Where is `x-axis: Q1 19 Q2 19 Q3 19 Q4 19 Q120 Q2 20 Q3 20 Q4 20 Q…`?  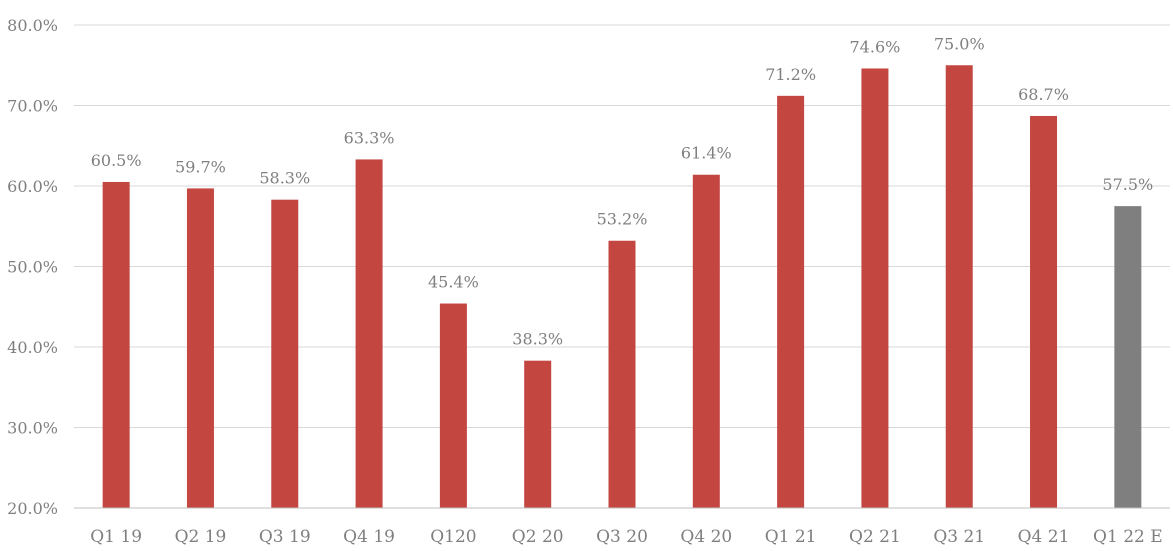 x-axis: Q1 19 Q2 19 Q3 19 Q4 19 Q120 Q2 20 Q3 20 Q4 20 Q… is located at coordinates (622, 527).